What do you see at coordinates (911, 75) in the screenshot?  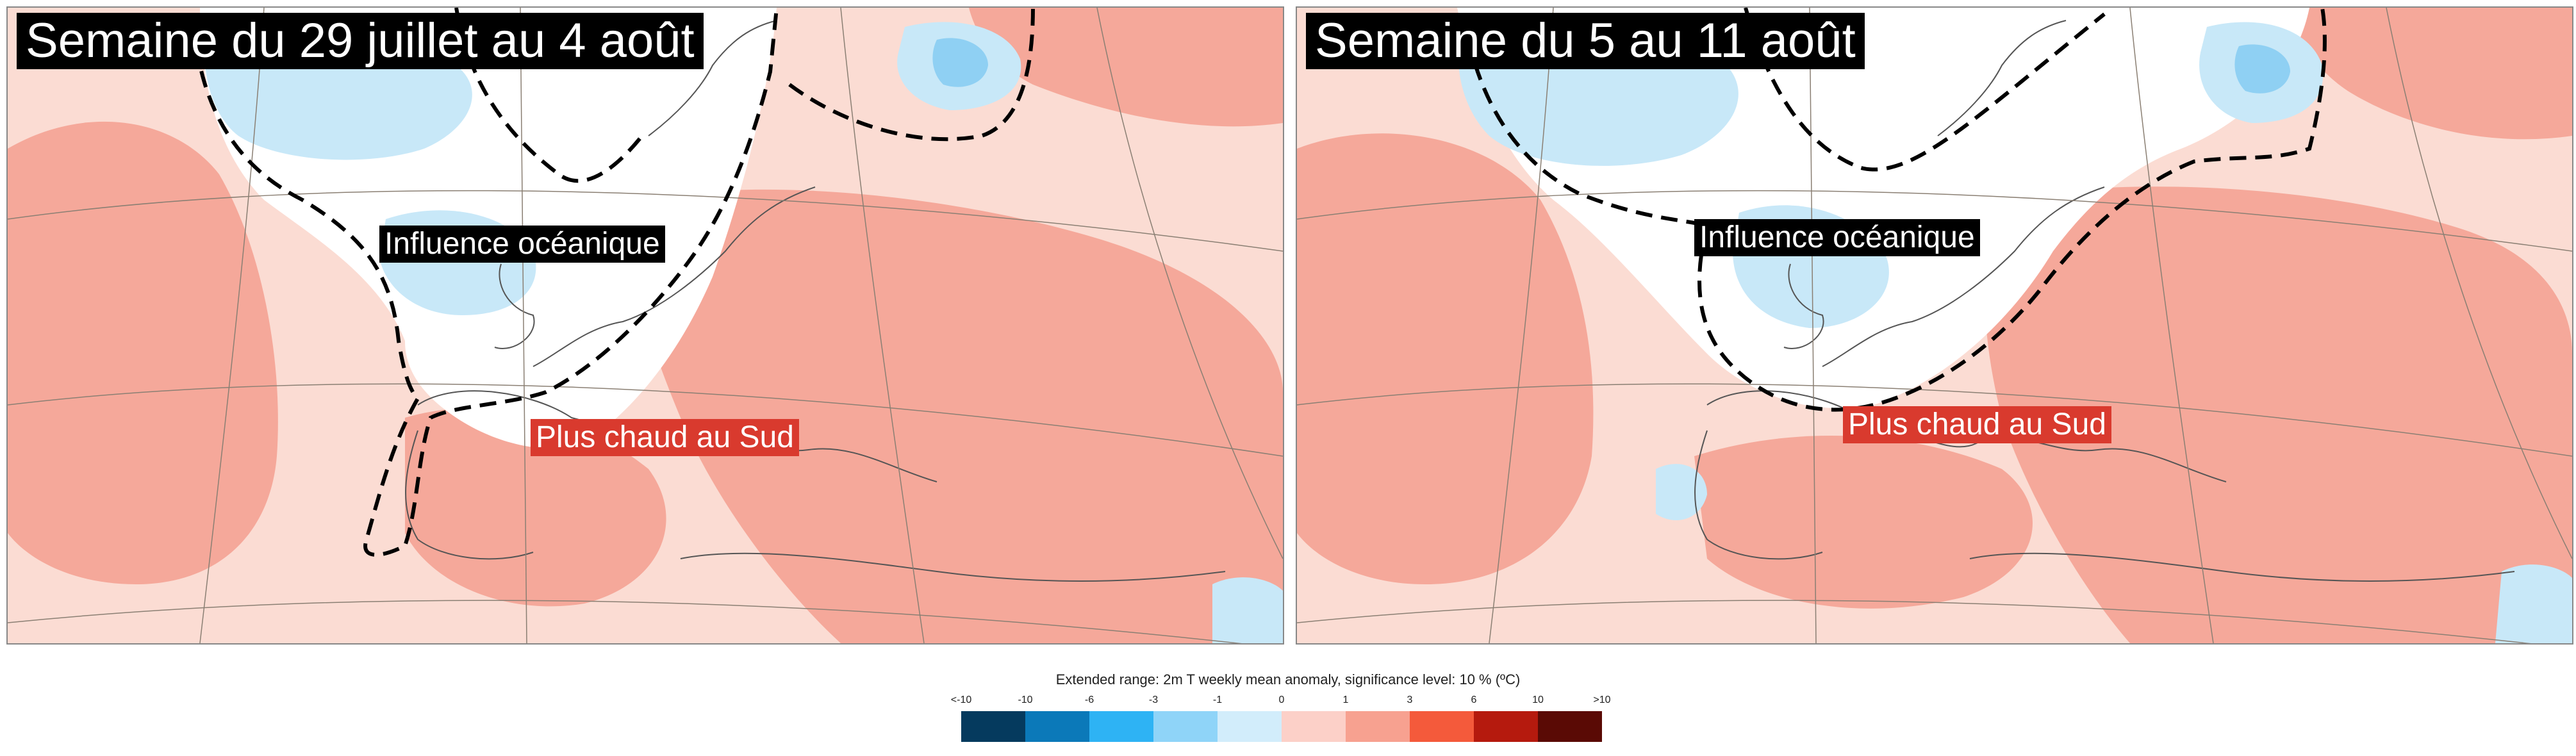 I see `scandinavia-boundary-line` at bounding box center [911, 75].